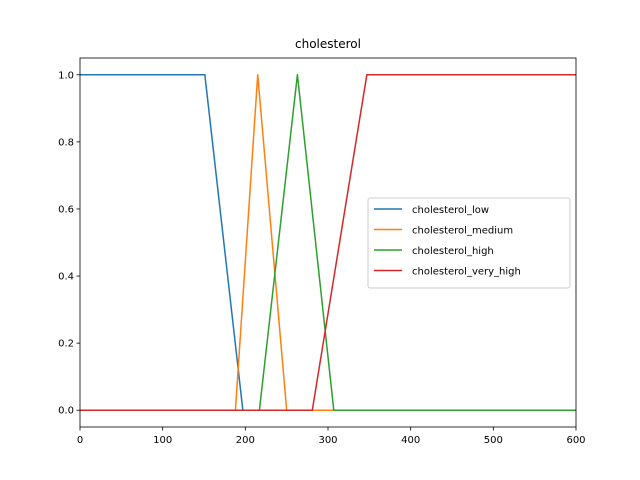  I want to click on x-tick-label: 100, so click(162, 440).